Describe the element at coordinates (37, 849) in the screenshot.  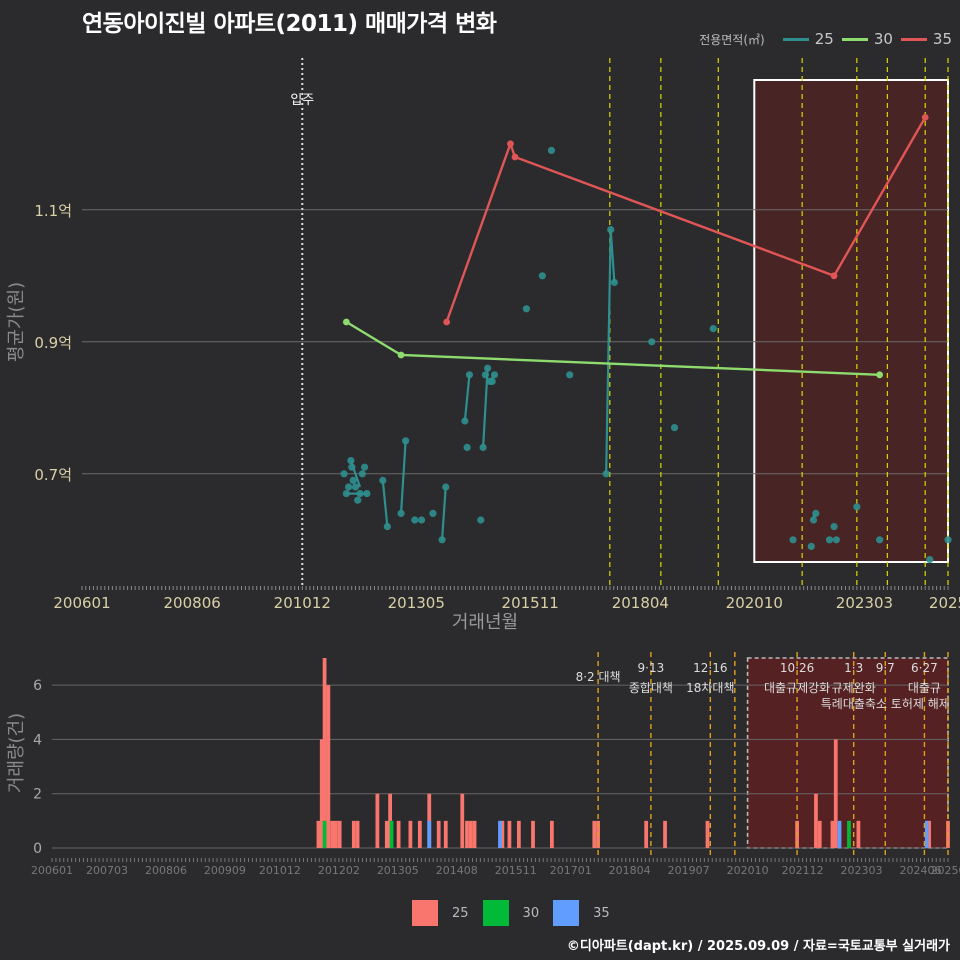
I see `bar-y-tick-label-0: 0` at that location.